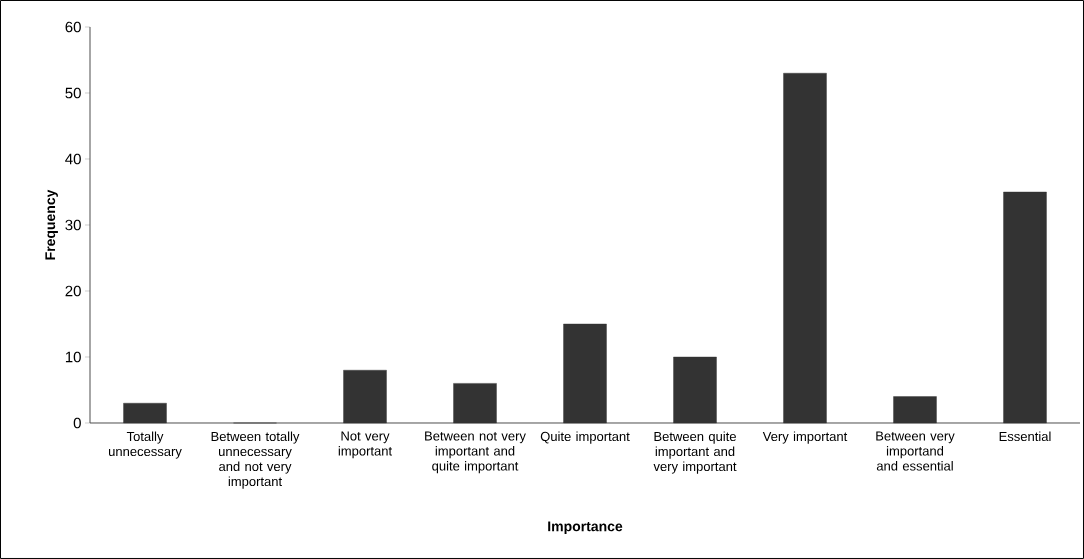  Describe the element at coordinates (73, 291) in the screenshot. I see `y-tick-label: 20` at that location.